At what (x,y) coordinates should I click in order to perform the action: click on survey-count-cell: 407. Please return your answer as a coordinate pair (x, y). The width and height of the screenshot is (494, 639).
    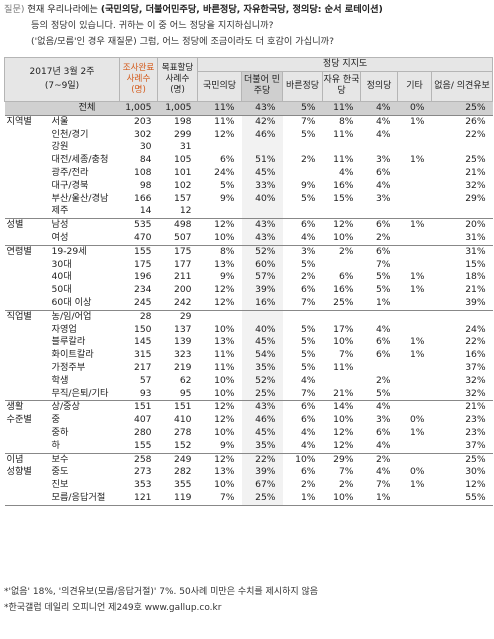
    Looking at the image, I should click on (142, 420).